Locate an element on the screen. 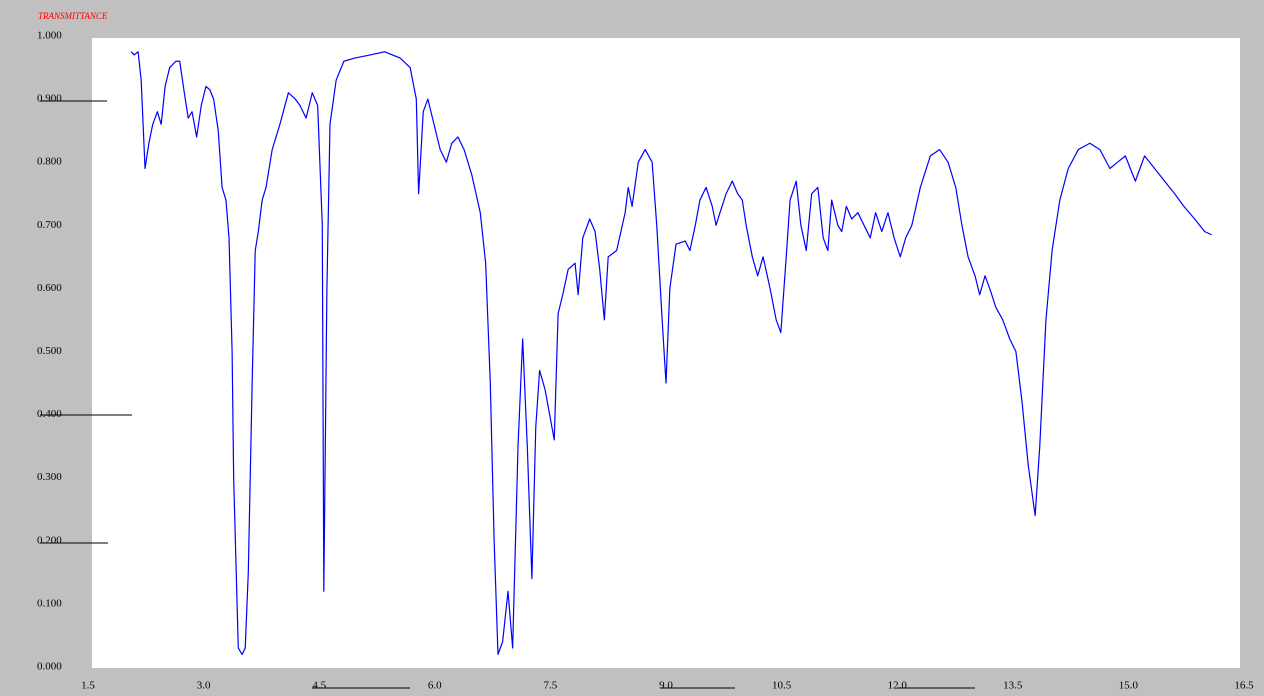 This screenshot has height=696, width=1264. y-tick-label: 0.500 is located at coordinates (49, 351).